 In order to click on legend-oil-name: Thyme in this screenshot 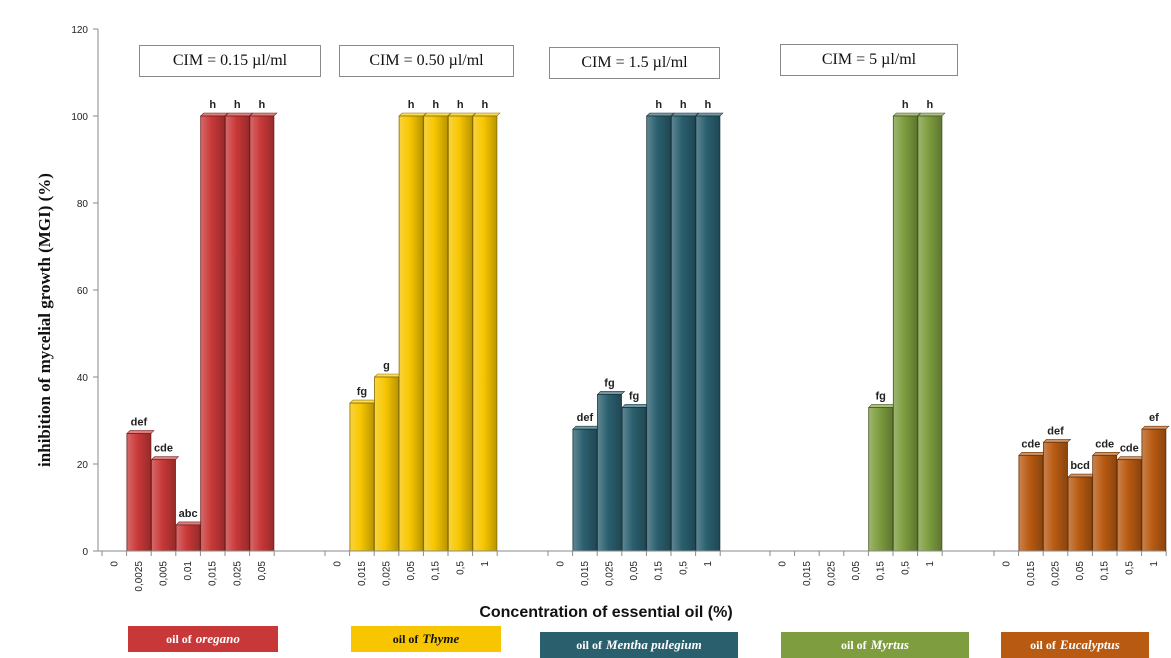, I will do `click(441, 638)`.